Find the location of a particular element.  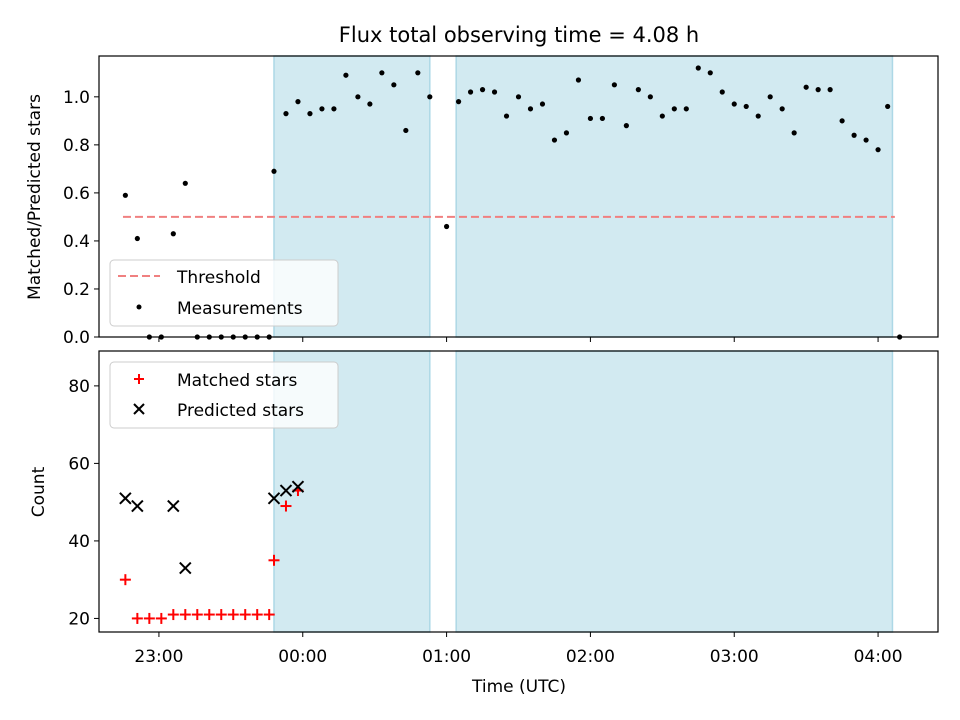

y-tick-label: 60 is located at coordinates (79, 464).